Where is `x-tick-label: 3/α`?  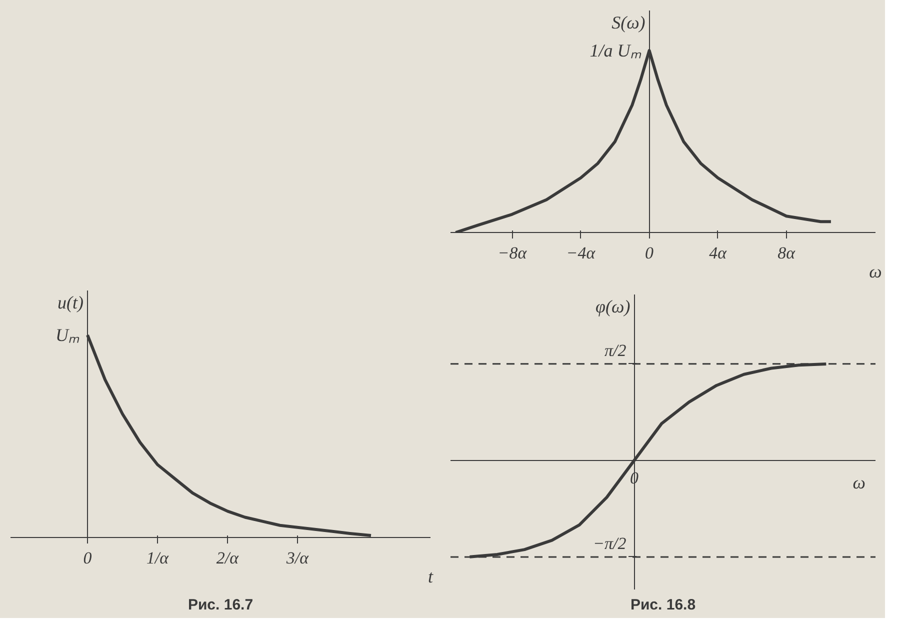 x-tick-label: 3/α is located at coordinates (297, 558).